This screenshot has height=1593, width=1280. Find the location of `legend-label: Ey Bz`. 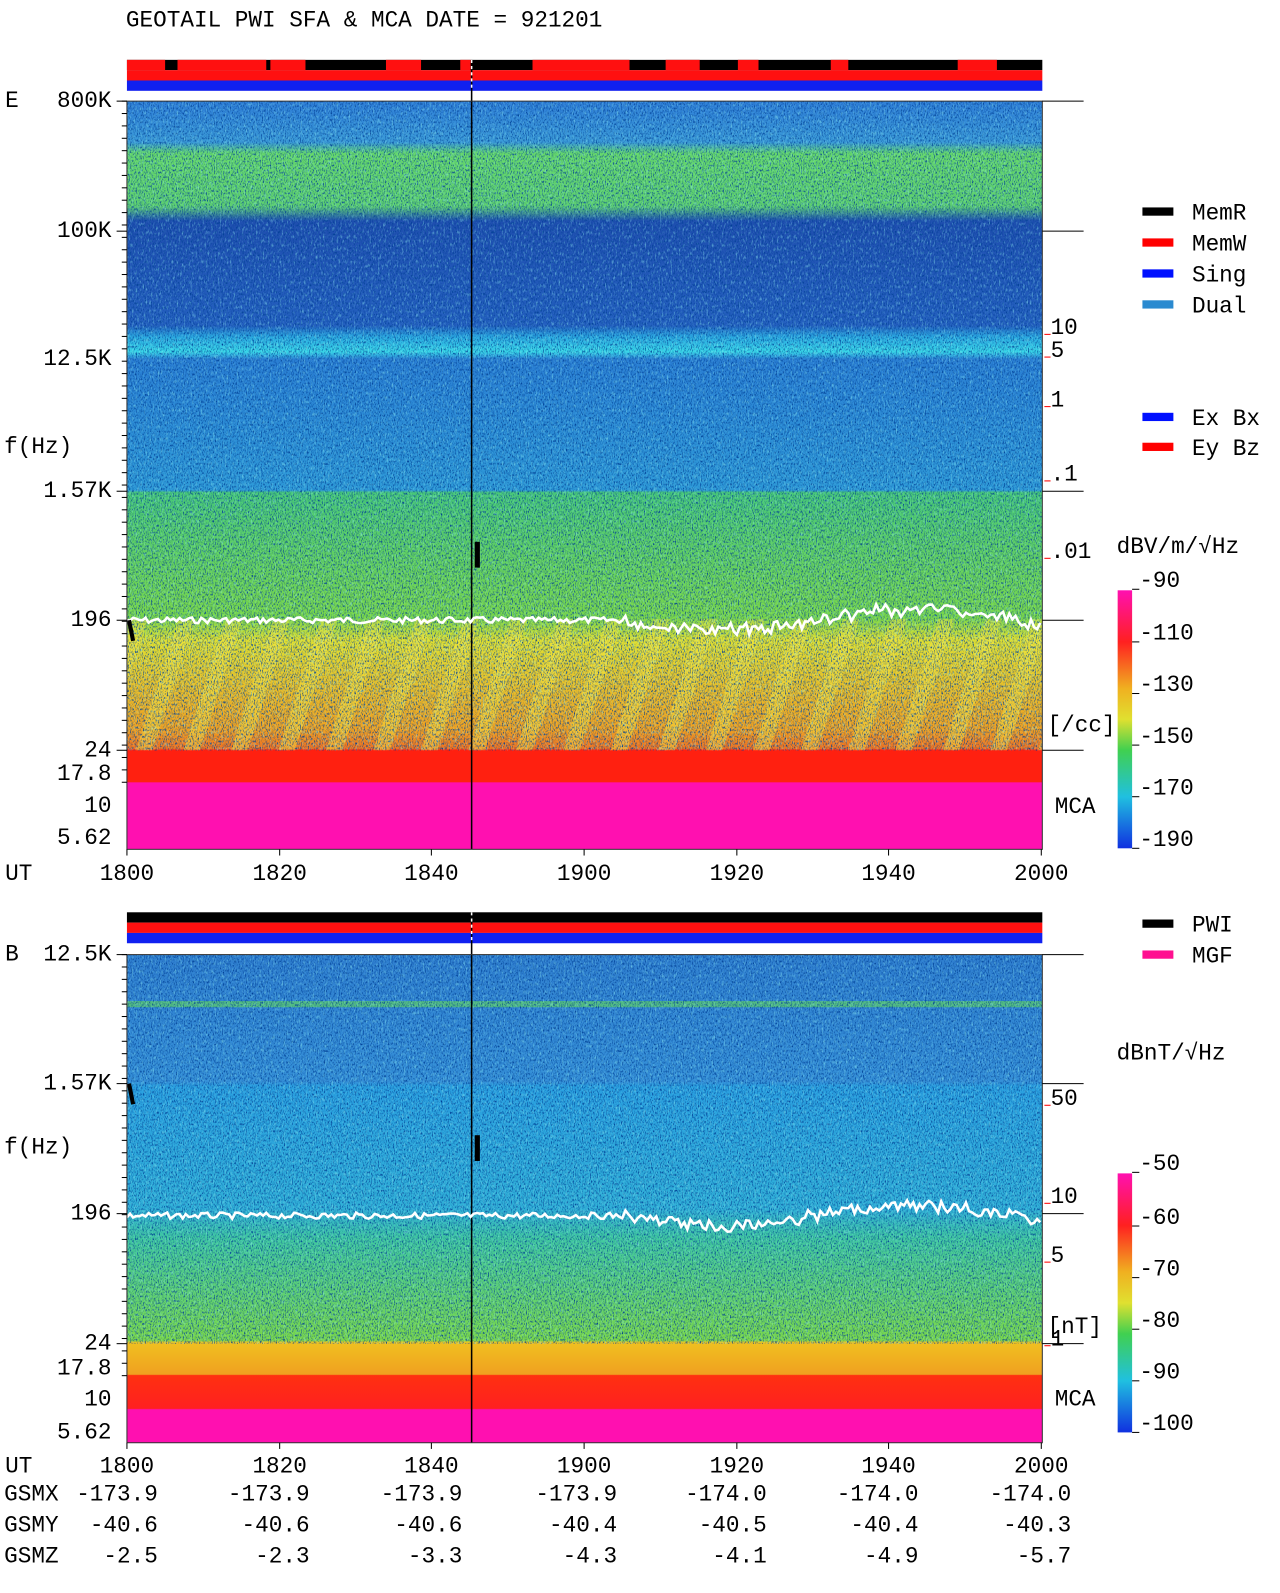

legend-label: Ey Bz is located at coordinates (1226, 449).